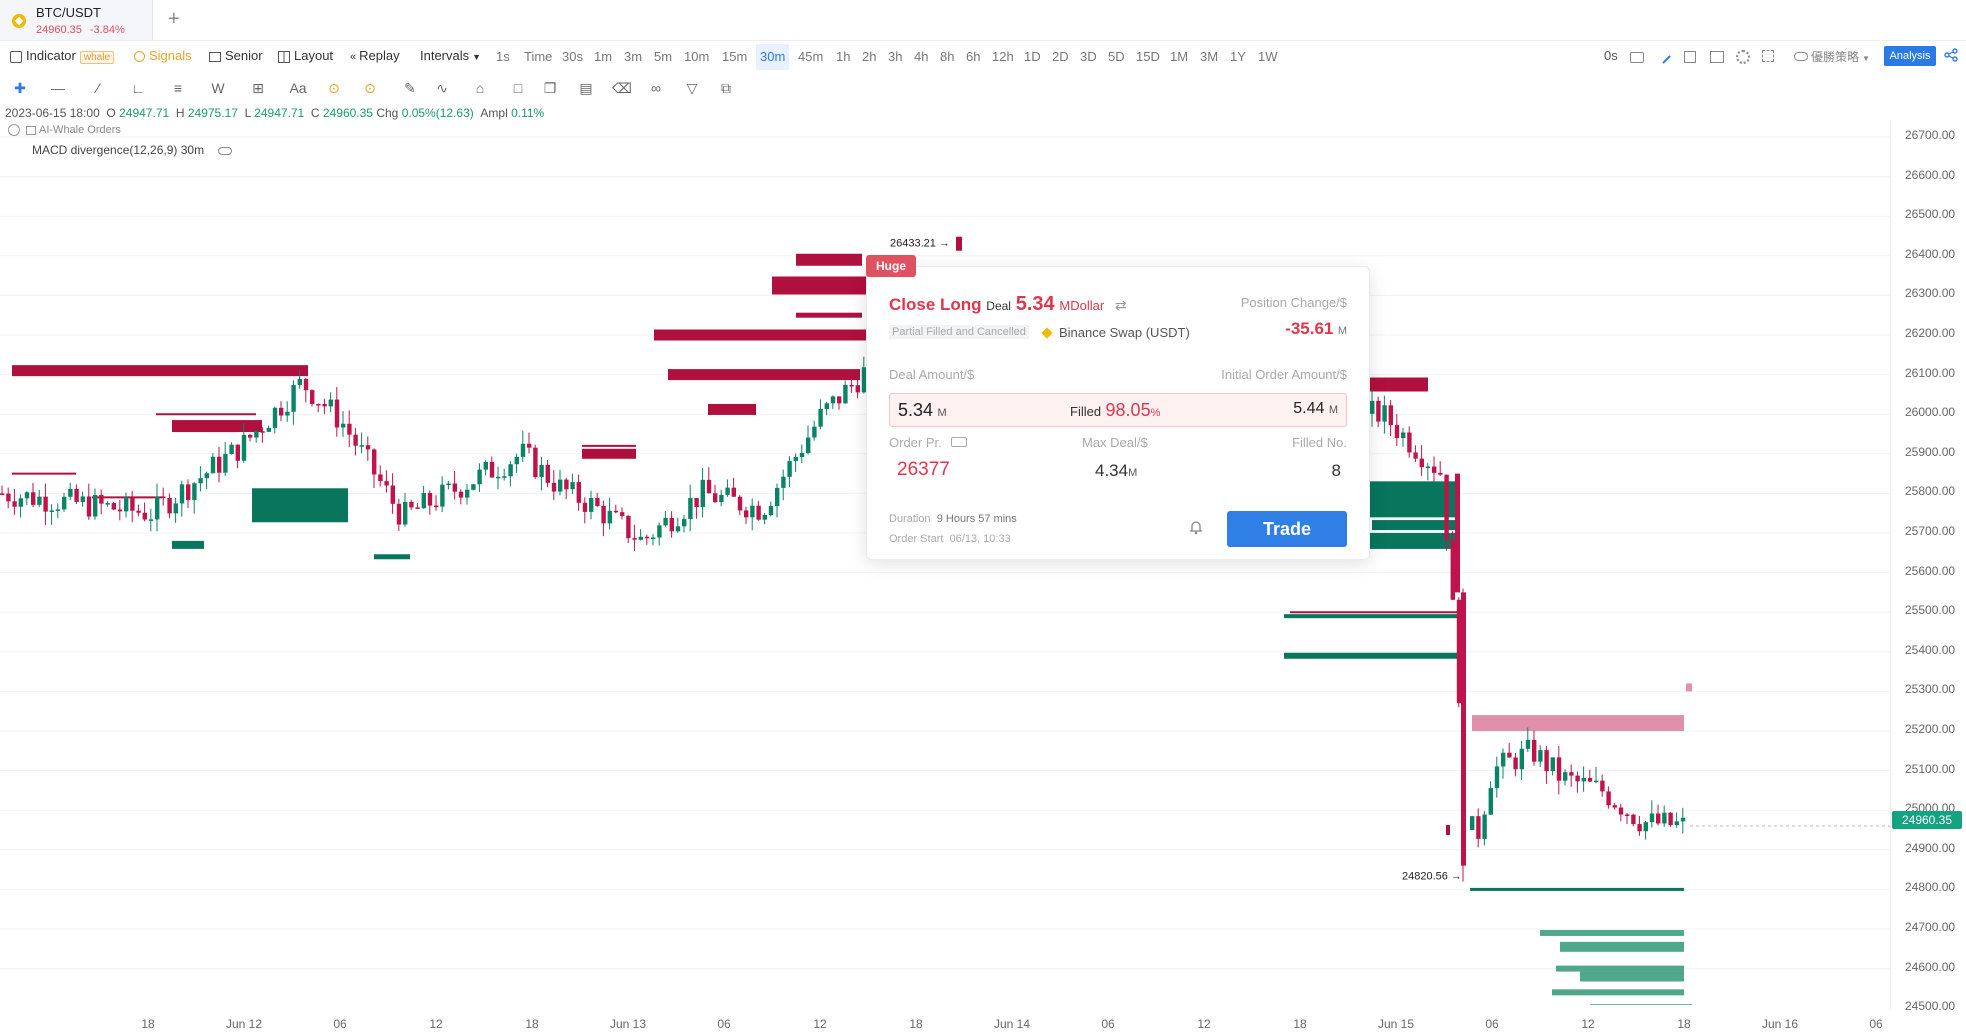  I want to click on interval-option: Time, so click(538, 56).